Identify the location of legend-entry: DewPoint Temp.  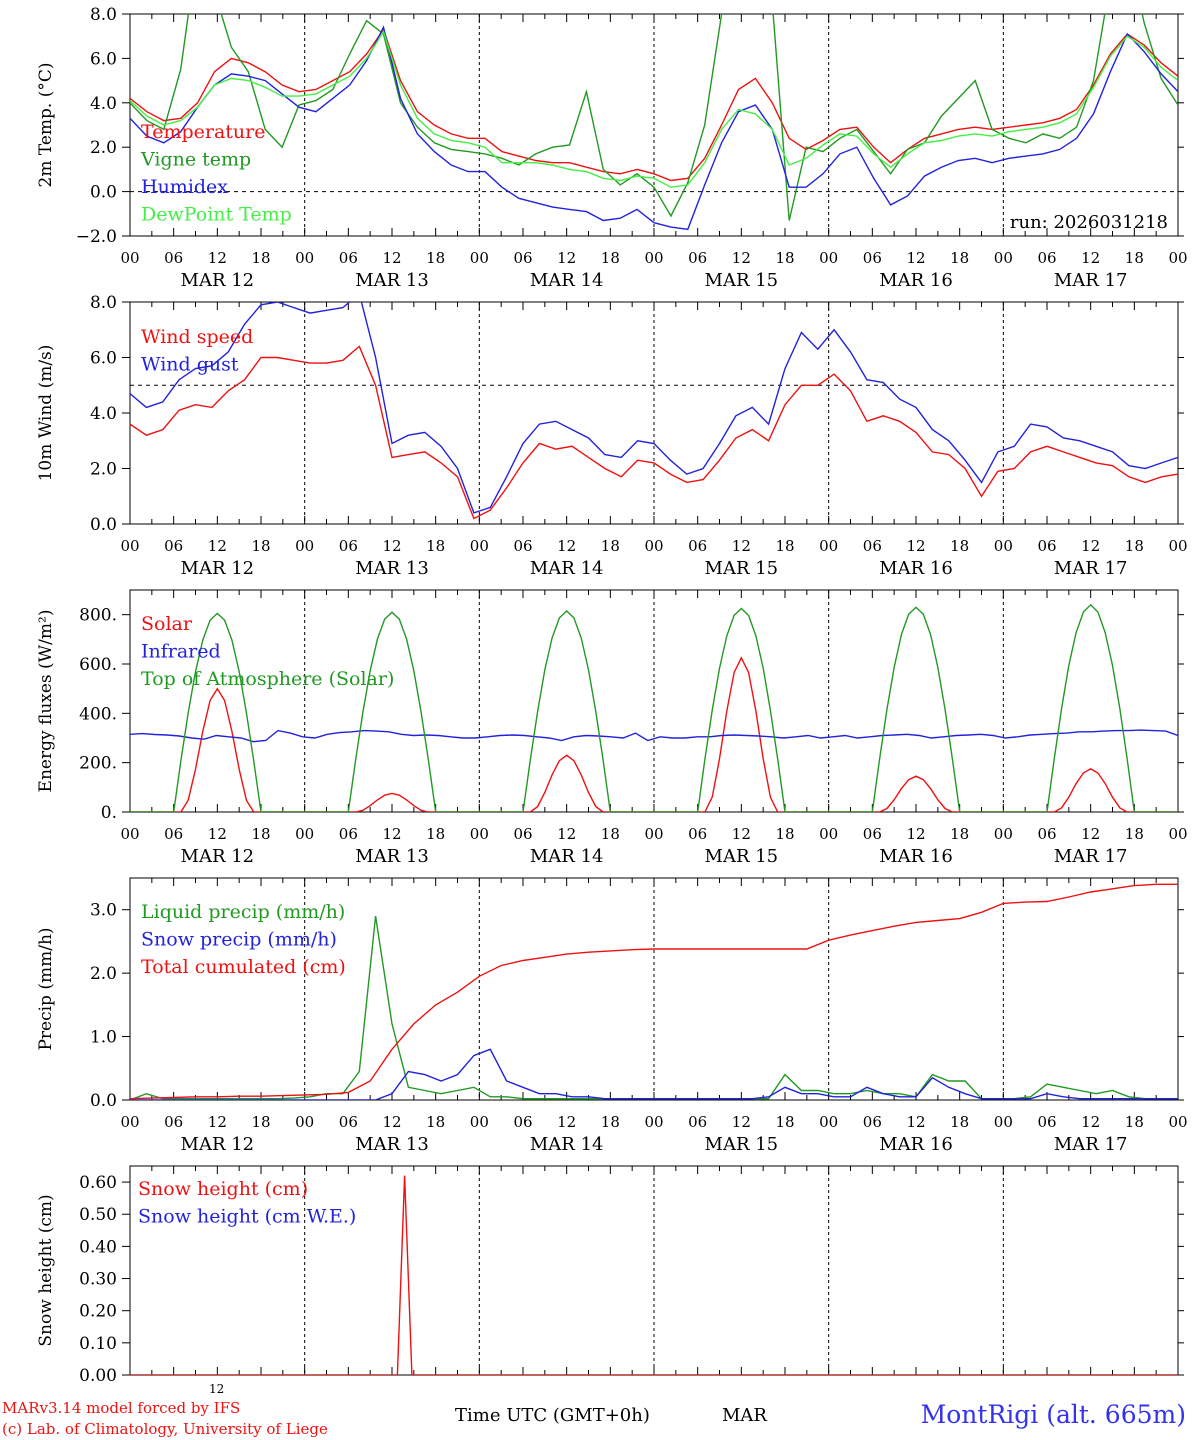
(216, 215).